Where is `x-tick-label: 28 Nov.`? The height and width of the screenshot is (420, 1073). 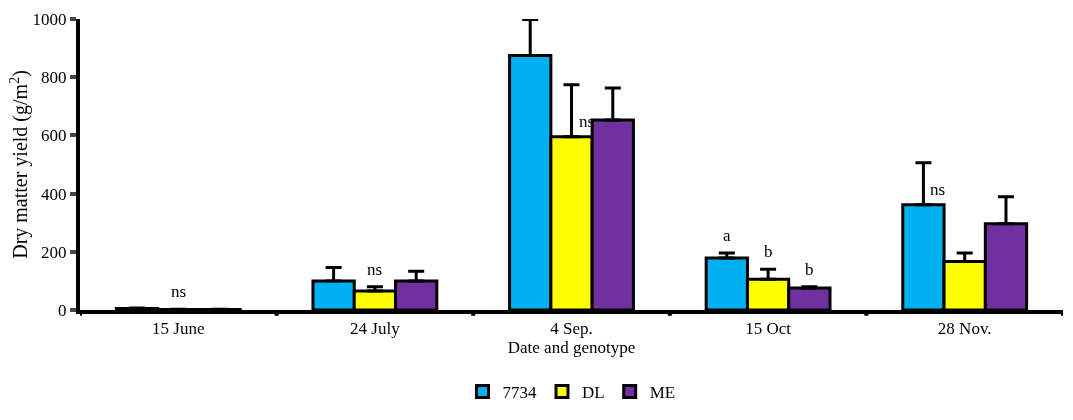 x-tick-label: 28 Nov. is located at coordinates (964, 329).